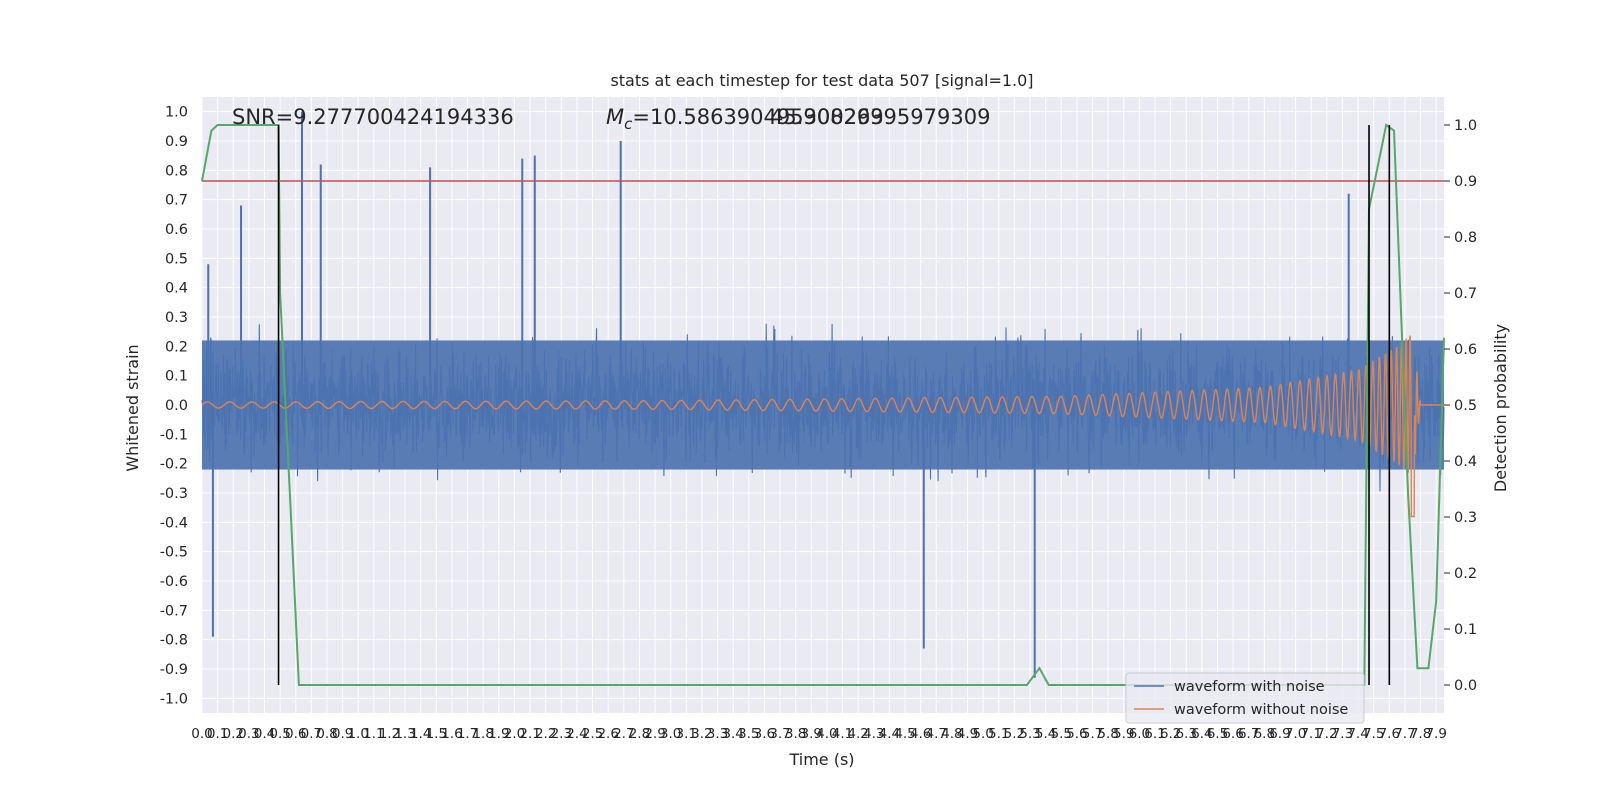  I want to click on snr-annotation: SNR=9.277700424194336, so click(373, 117).